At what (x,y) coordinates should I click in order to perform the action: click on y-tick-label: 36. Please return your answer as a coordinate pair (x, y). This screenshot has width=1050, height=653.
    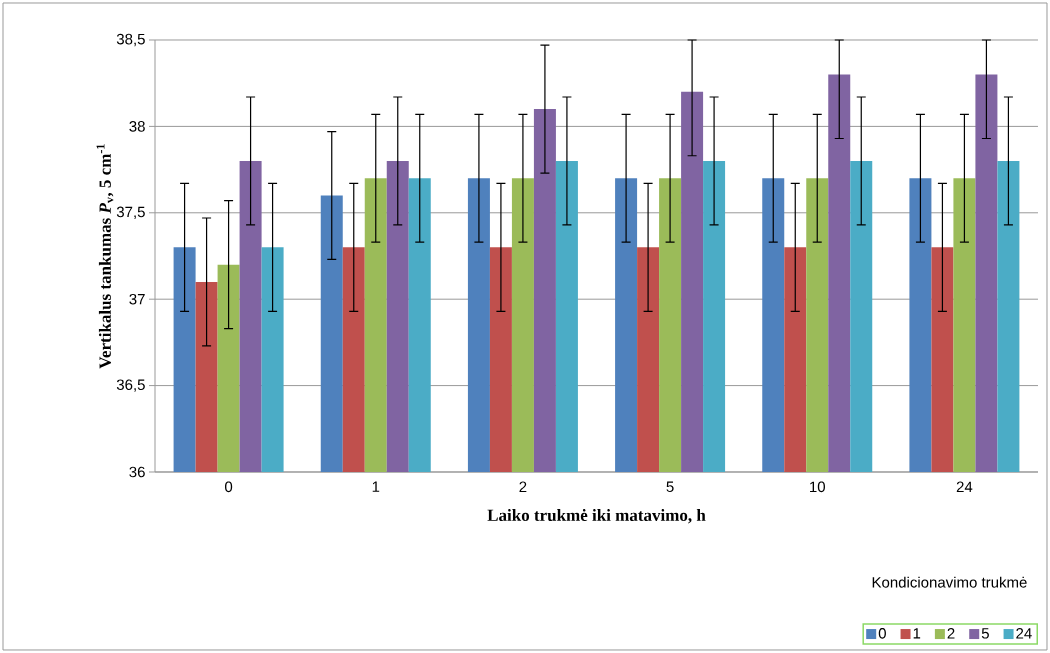
    Looking at the image, I should click on (137, 472).